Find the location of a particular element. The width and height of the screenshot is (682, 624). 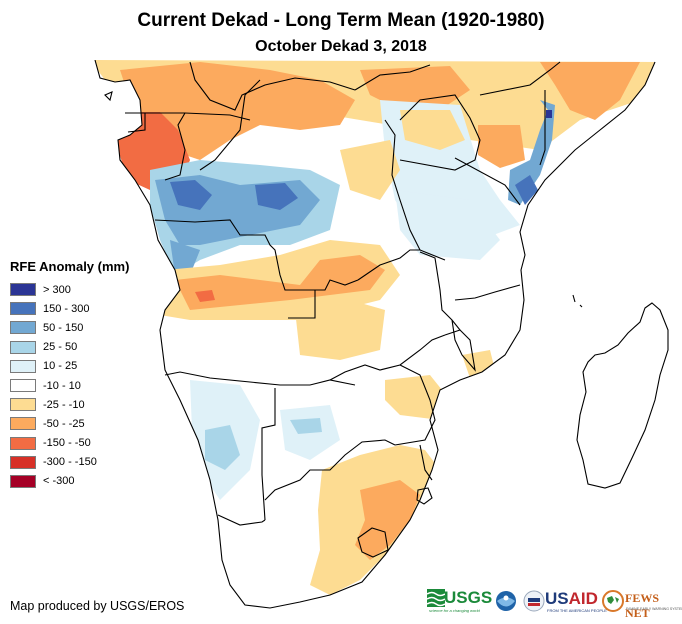

usgs-wave-icon is located at coordinates (436, 598).